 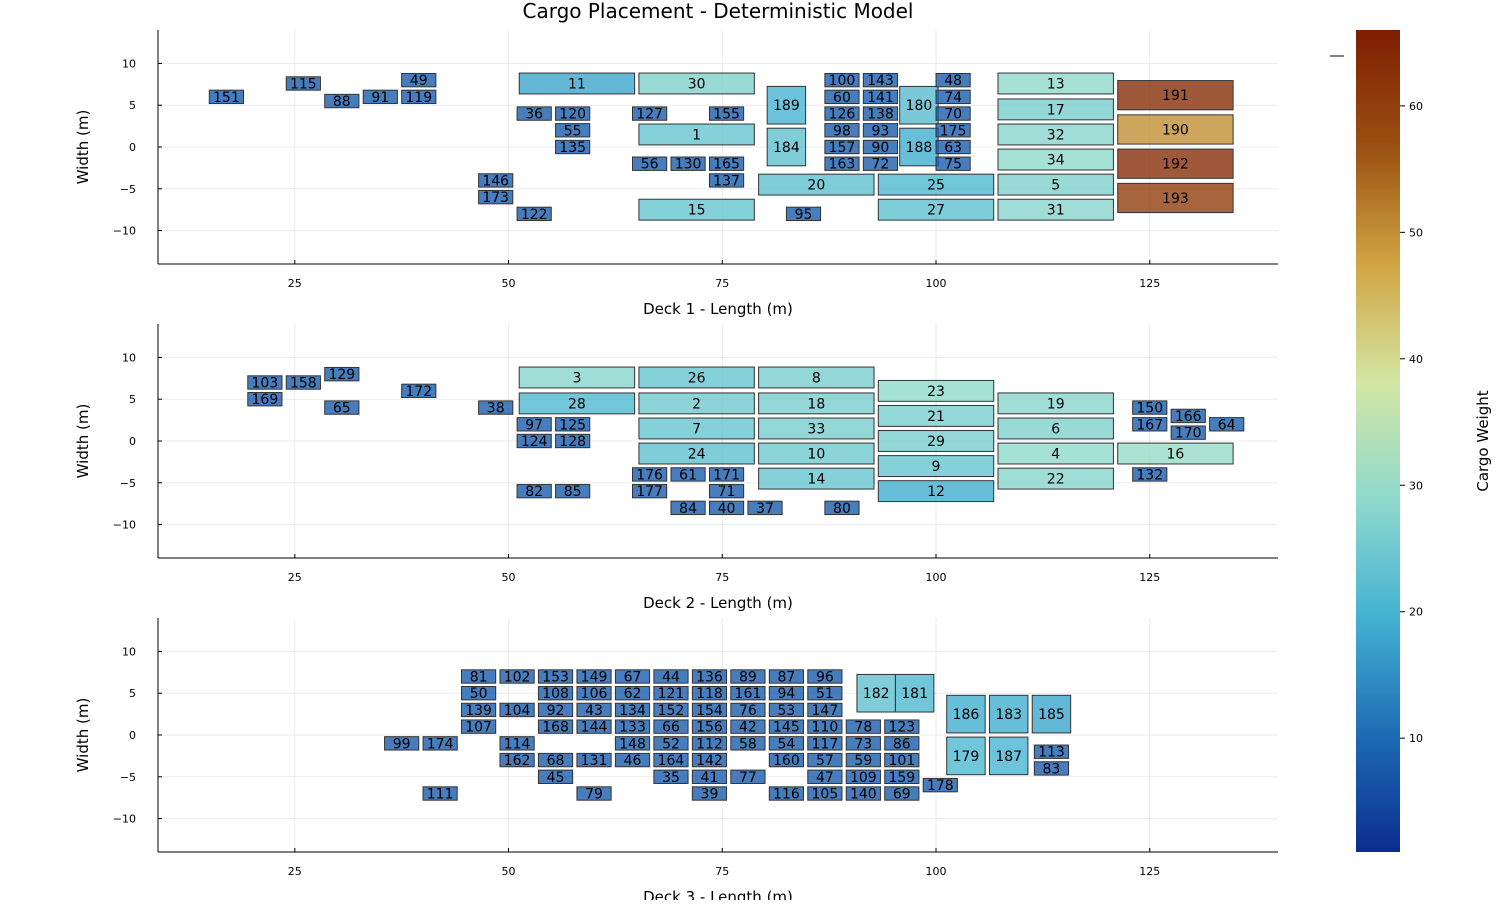 I want to click on cargo-label: 100, so click(x=842, y=81).